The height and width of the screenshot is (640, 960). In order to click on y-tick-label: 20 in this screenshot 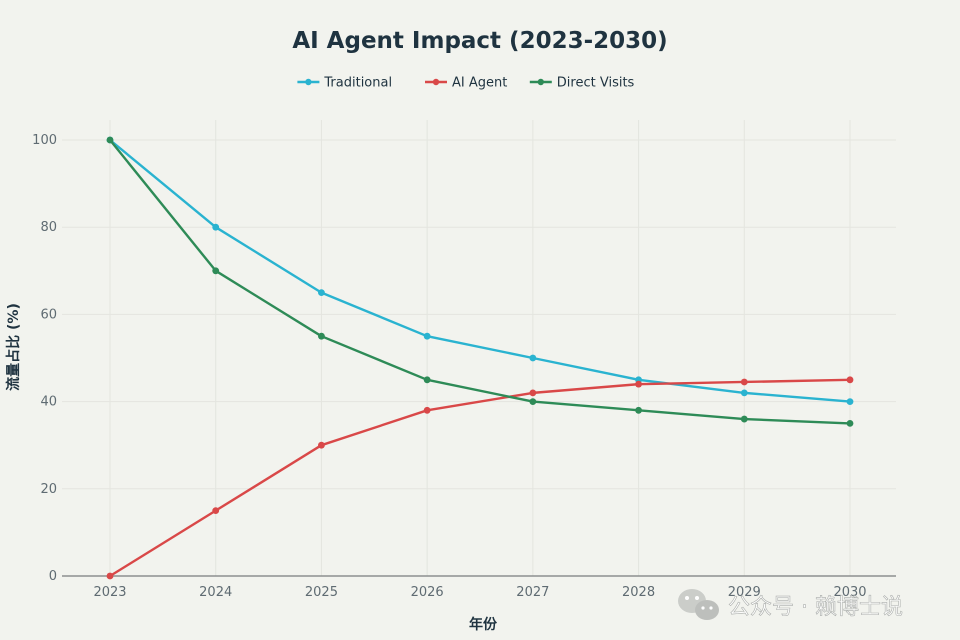, I will do `click(48, 489)`.